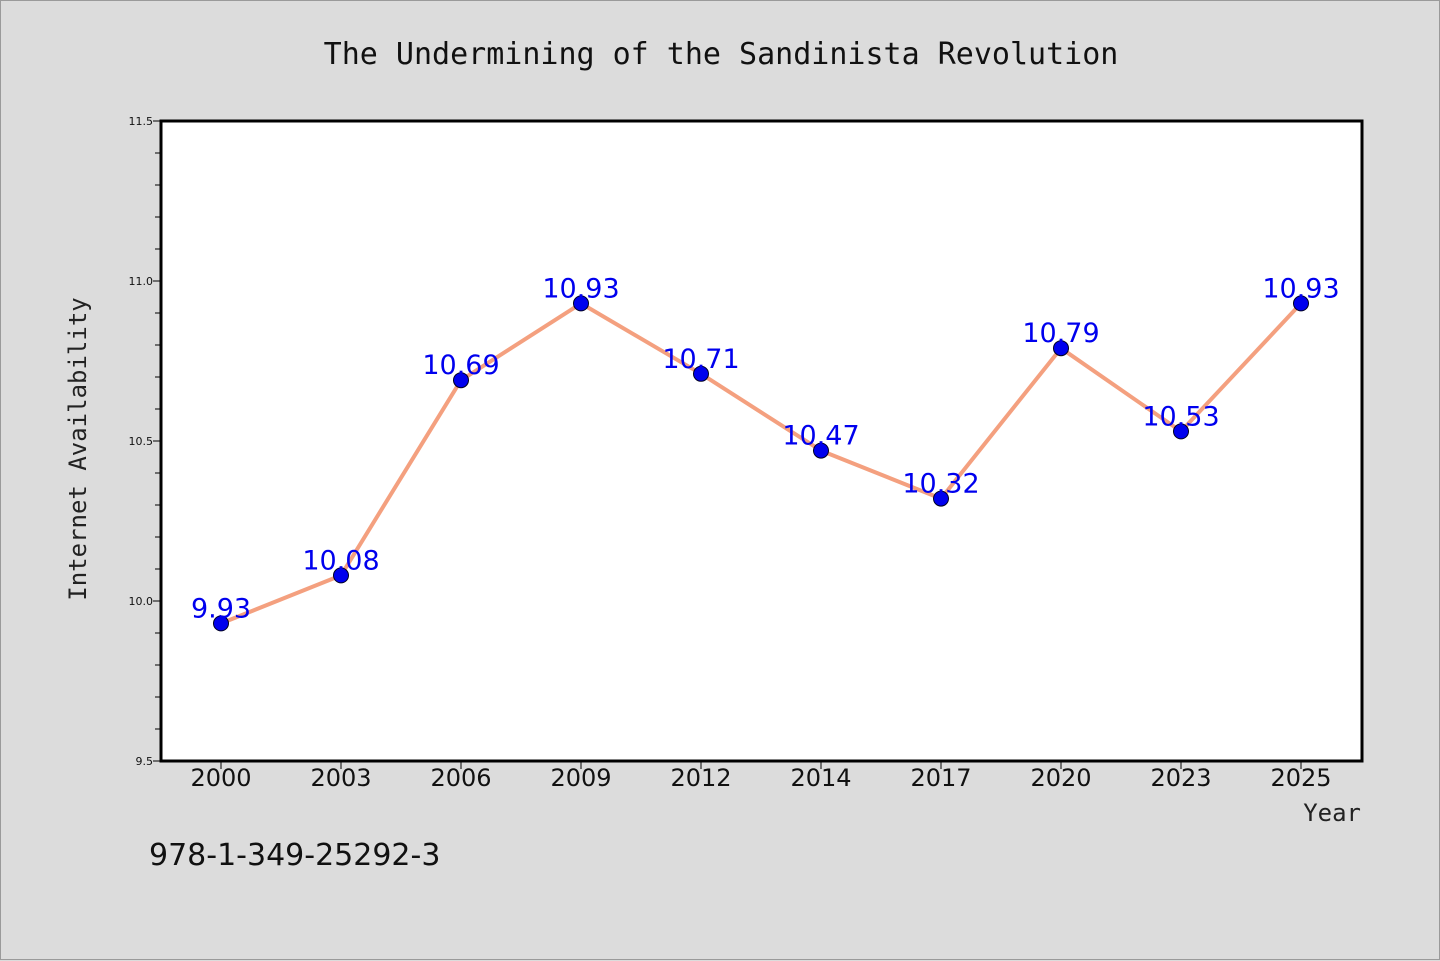  I want to click on x-tick-label: 2003, so click(340, 778).